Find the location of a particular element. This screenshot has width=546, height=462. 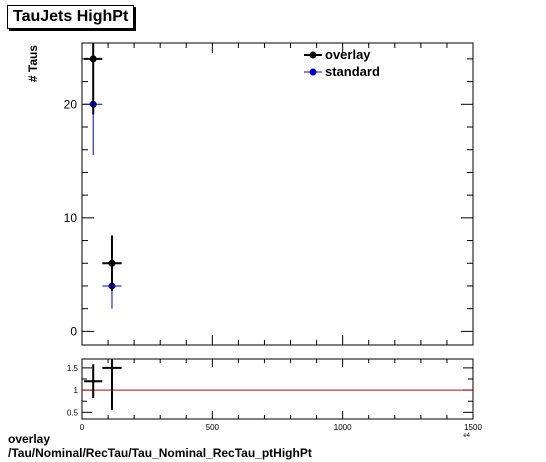

legend-standard-label: standard is located at coordinates (352, 71).